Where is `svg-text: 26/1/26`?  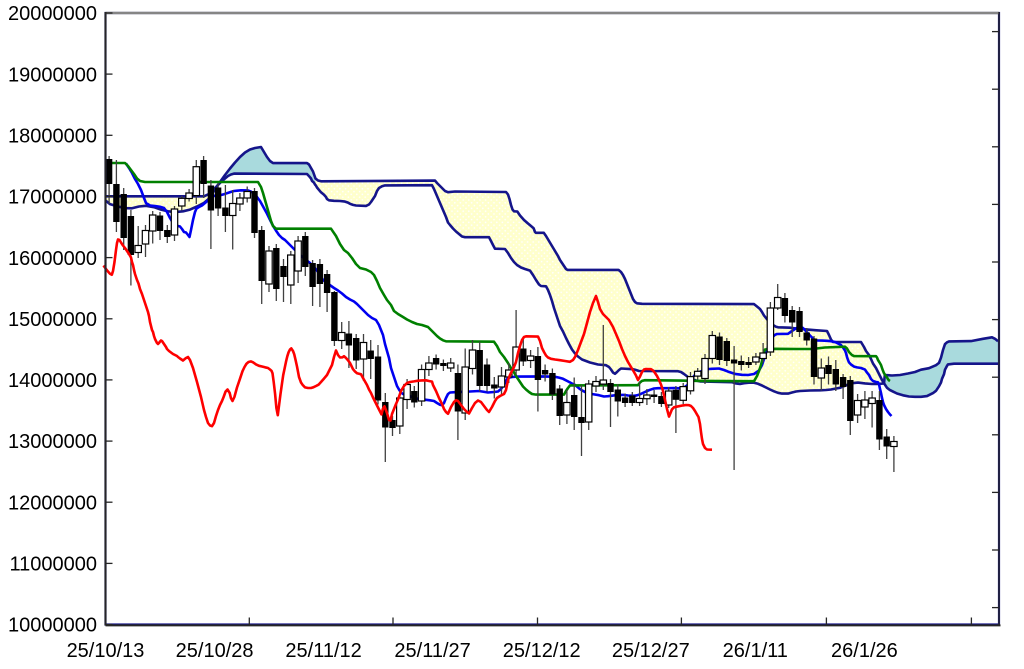
svg-text: 26/1/26 is located at coordinates (864, 651).